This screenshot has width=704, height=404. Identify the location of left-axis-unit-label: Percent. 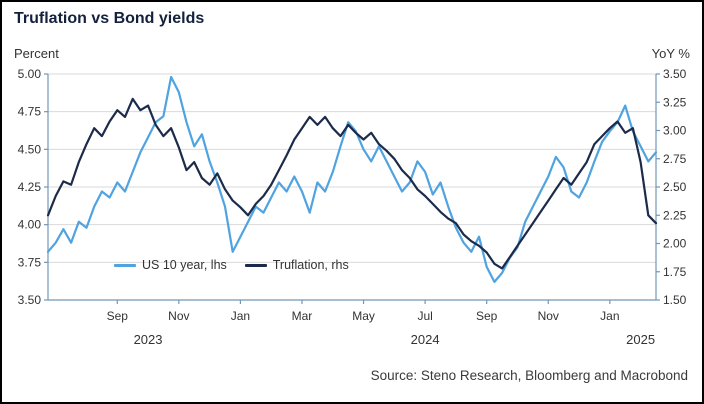
(36, 53).